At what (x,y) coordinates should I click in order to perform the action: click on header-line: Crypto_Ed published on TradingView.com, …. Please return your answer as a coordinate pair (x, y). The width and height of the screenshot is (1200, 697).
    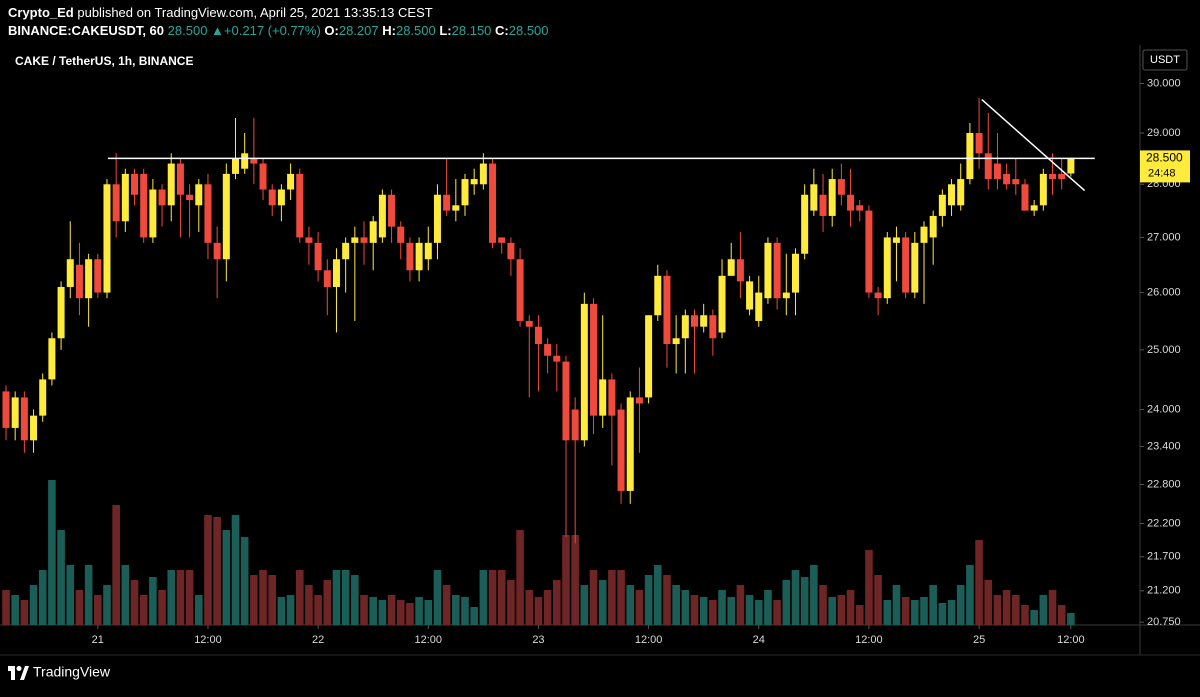
    Looking at the image, I should click on (220, 12).